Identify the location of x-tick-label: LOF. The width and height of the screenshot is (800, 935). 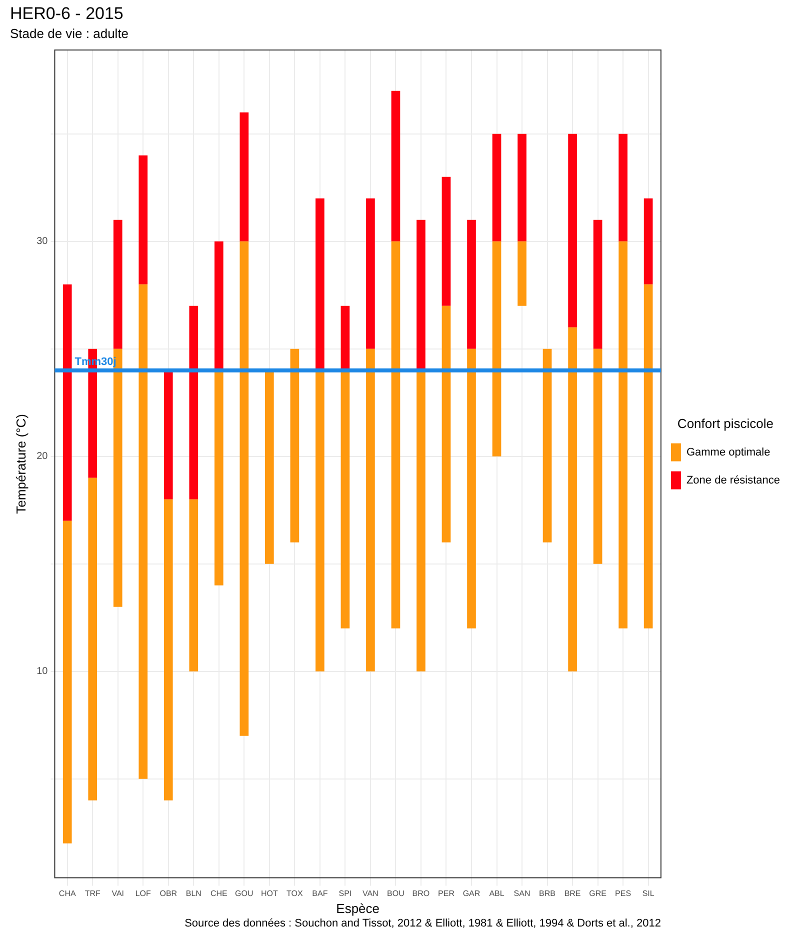
(143, 893).